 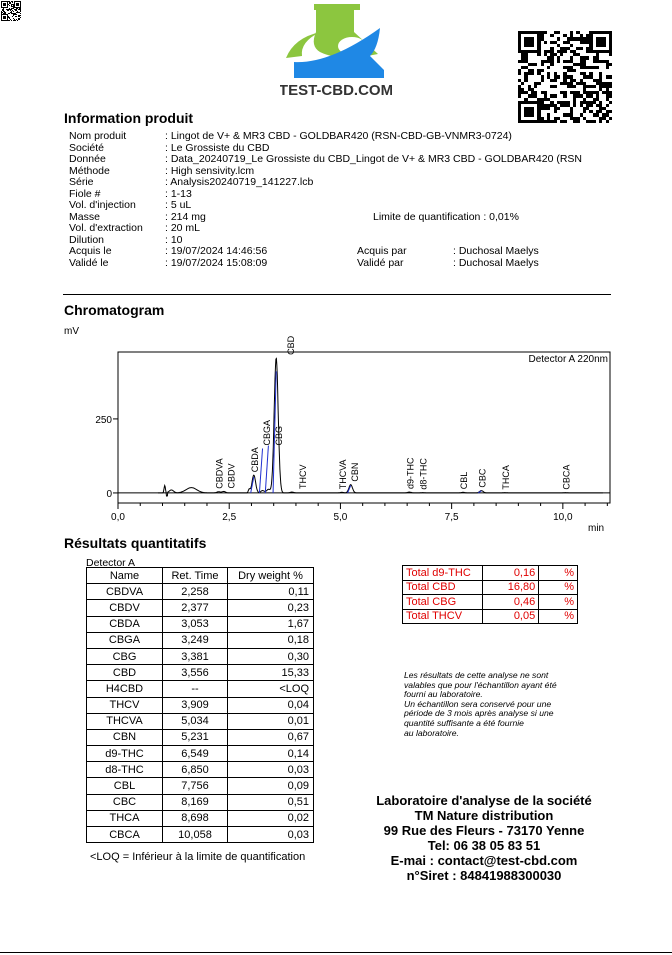 I want to click on info-row: Vol. d'injection: 5 uL, so click(x=337, y=205).